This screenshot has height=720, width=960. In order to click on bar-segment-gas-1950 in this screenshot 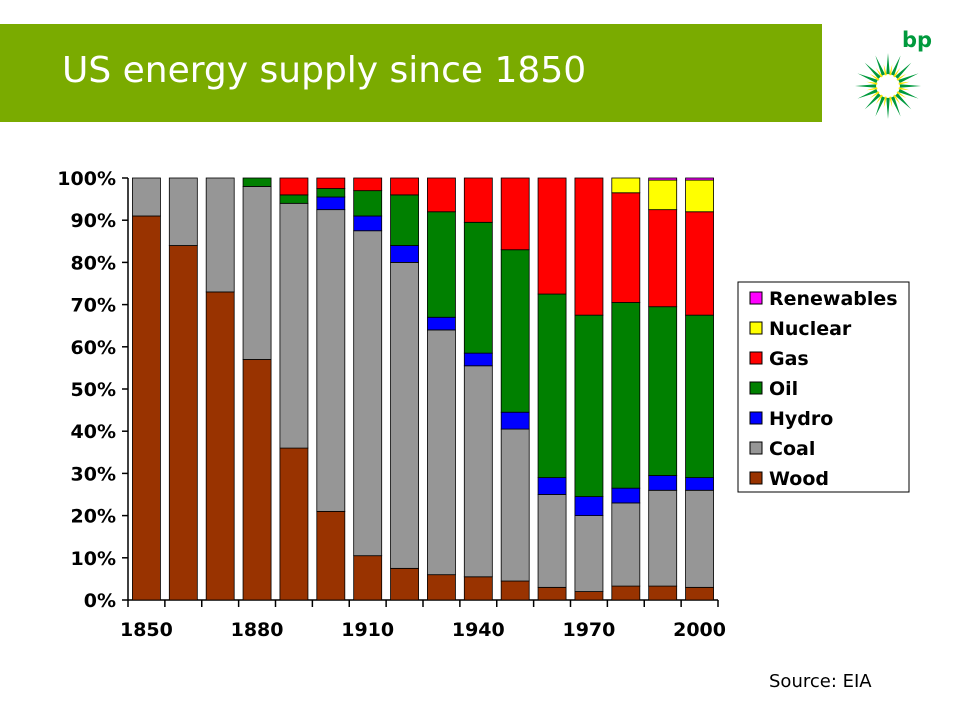, I will do `click(515, 214)`.